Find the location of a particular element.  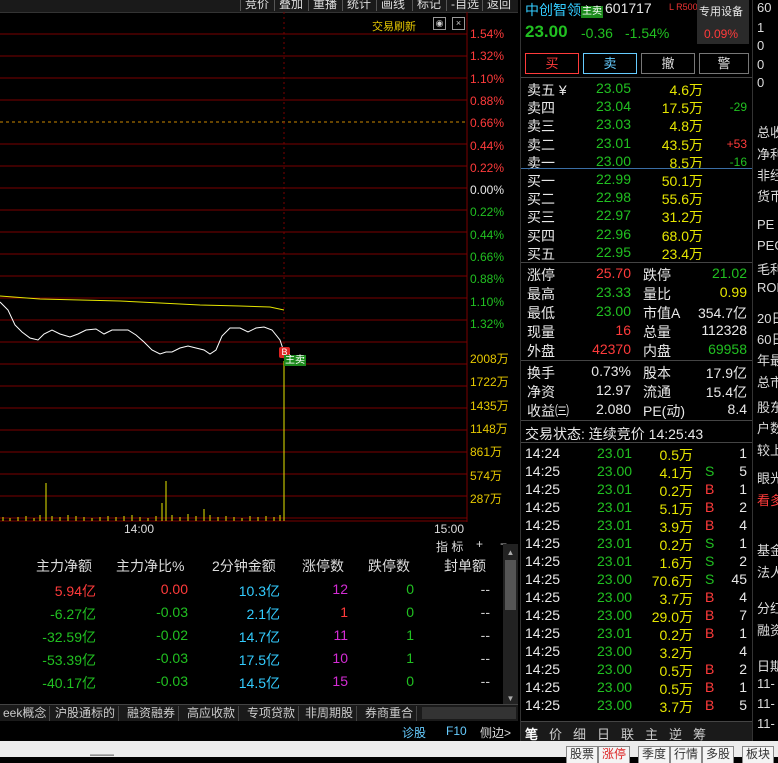

industry-box: 专用设备 0.09% is located at coordinates (723, 22).